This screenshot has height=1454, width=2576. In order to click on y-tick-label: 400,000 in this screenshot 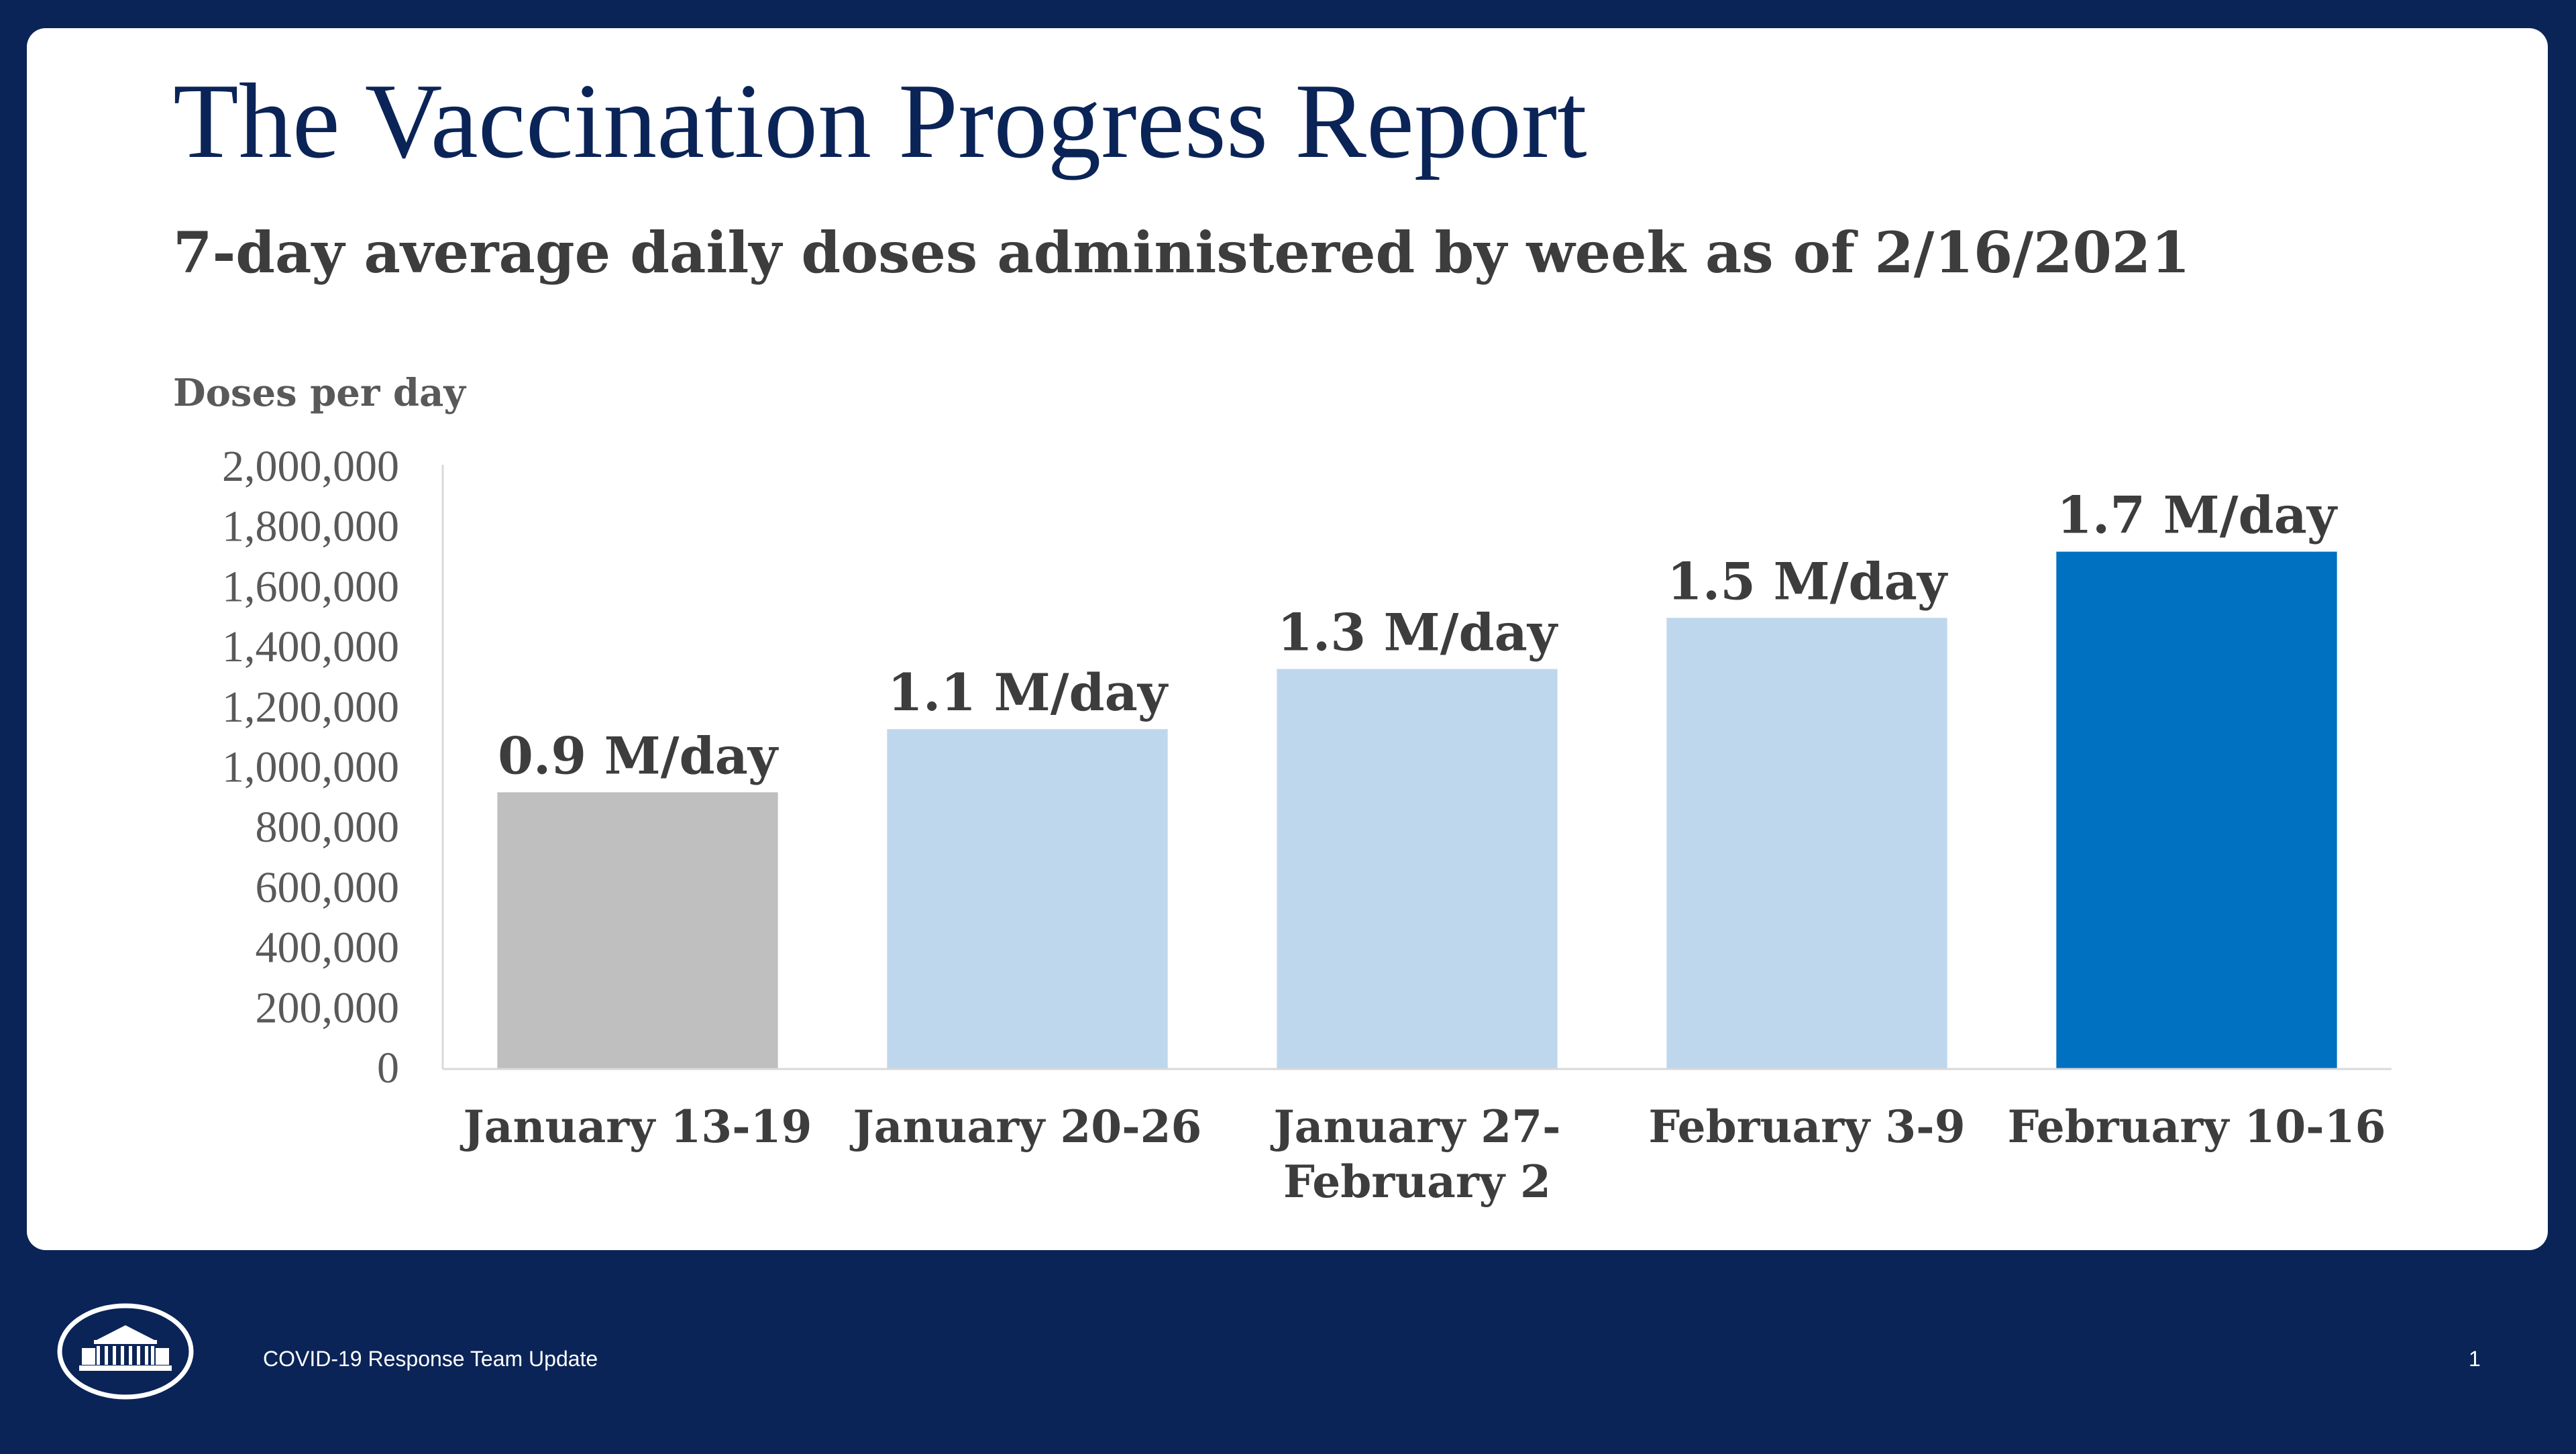, I will do `click(328, 948)`.